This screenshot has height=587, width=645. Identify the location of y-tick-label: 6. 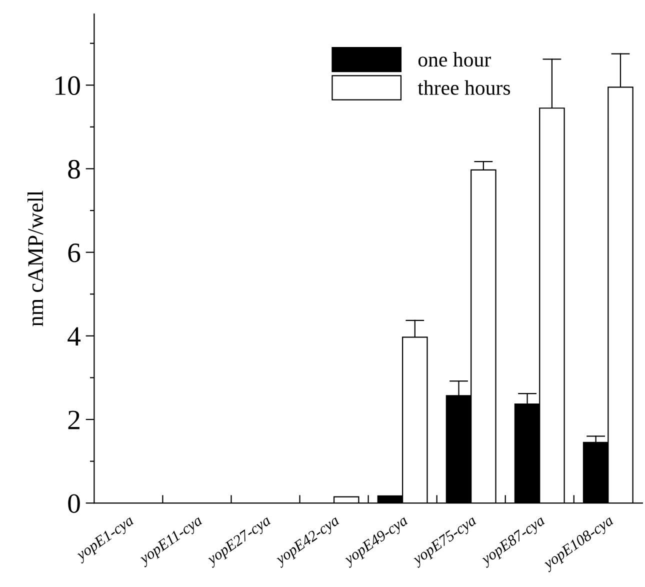
(74, 253).